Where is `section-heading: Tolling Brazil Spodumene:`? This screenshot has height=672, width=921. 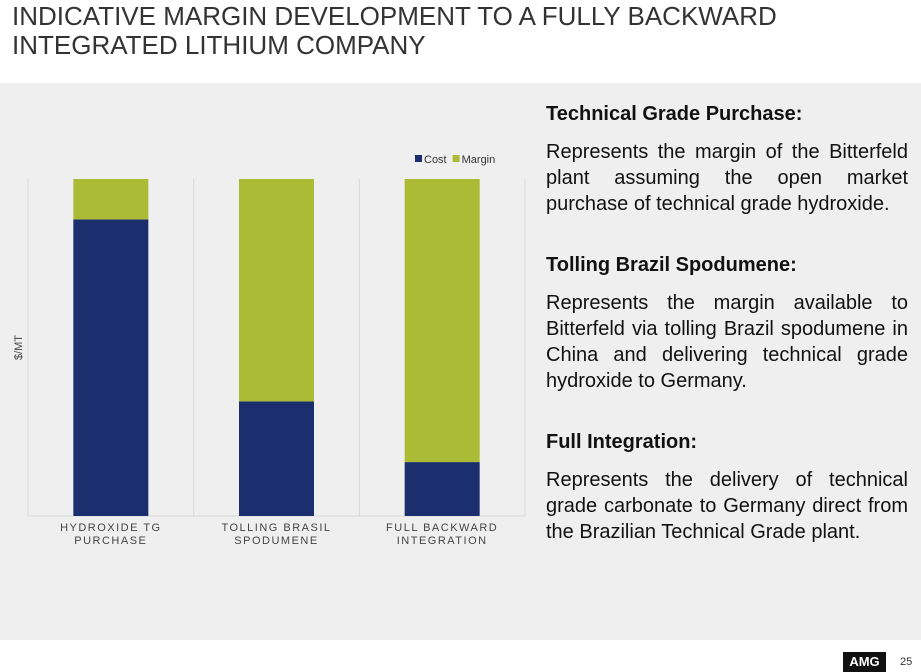
section-heading: Tolling Brazil Spodumene: is located at coordinates (671, 265).